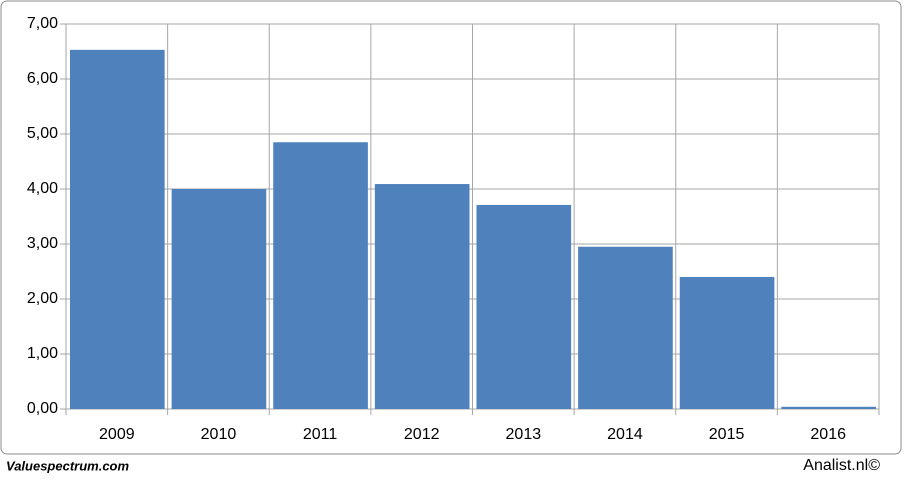 This screenshot has width=903, height=479. Describe the element at coordinates (727, 434) in the screenshot. I see `x-tick-label: 2015` at that location.